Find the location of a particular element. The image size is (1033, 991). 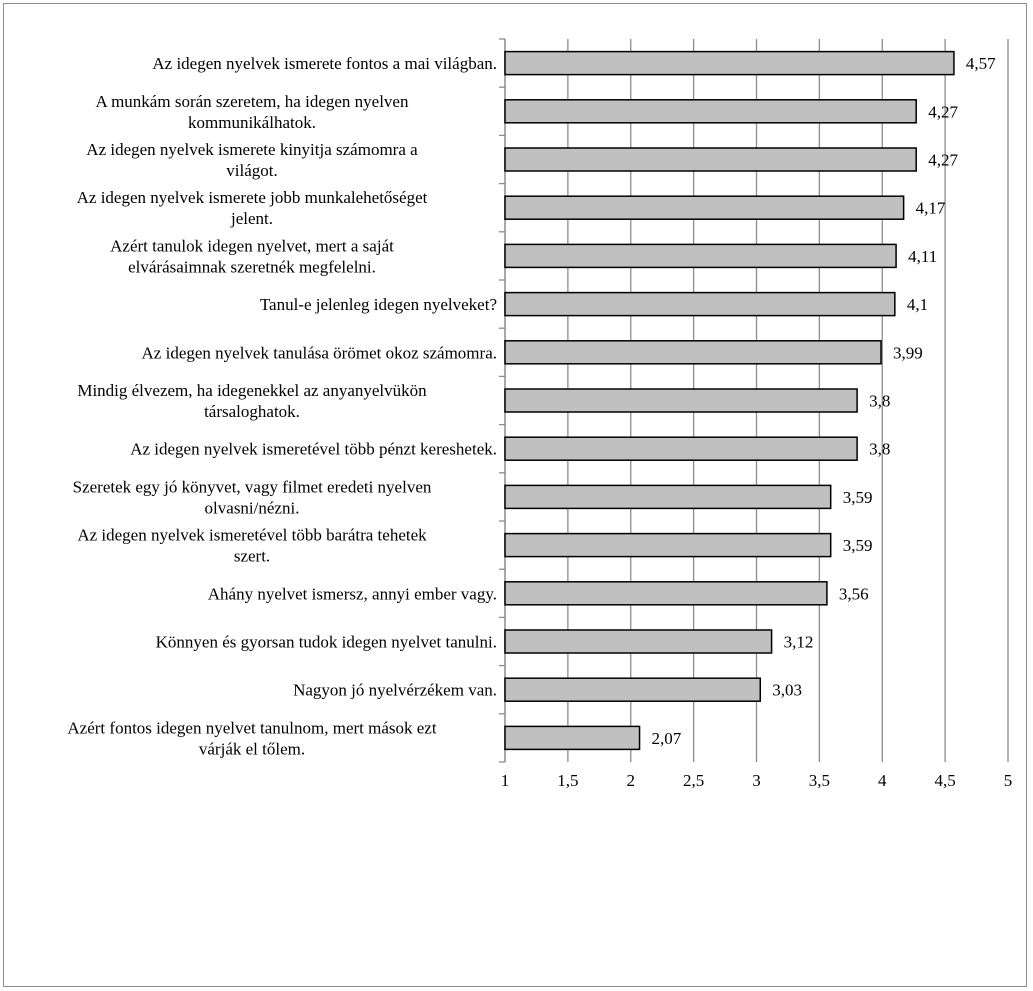

value-label: 2,07 is located at coordinates (667, 738).